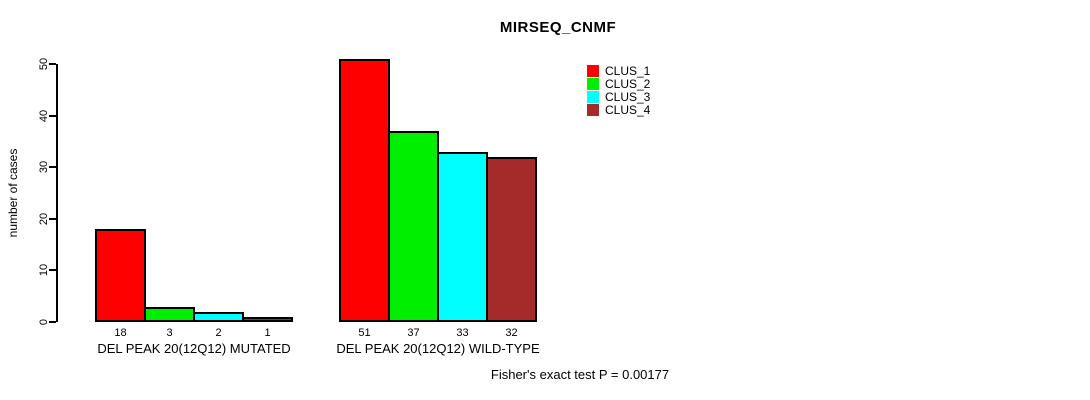 The image size is (1090, 400). Describe the element at coordinates (558, 27) in the screenshot. I see `chart-title: MIRSEQ_CNMF` at that location.